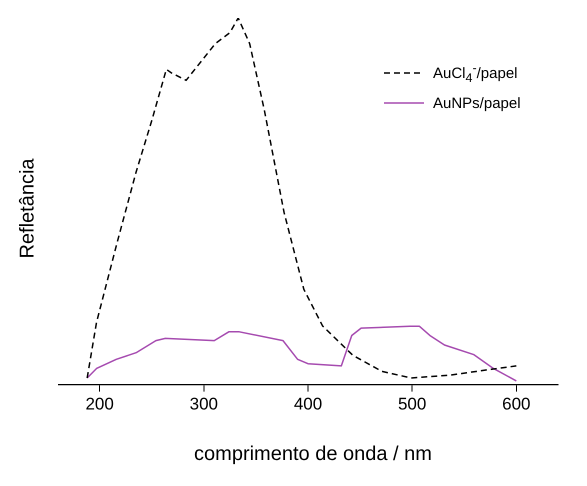 Image resolution: width=587 pixels, height=486 pixels. Describe the element at coordinates (99, 404) in the screenshot. I see `x-tick-label: 200` at that location.